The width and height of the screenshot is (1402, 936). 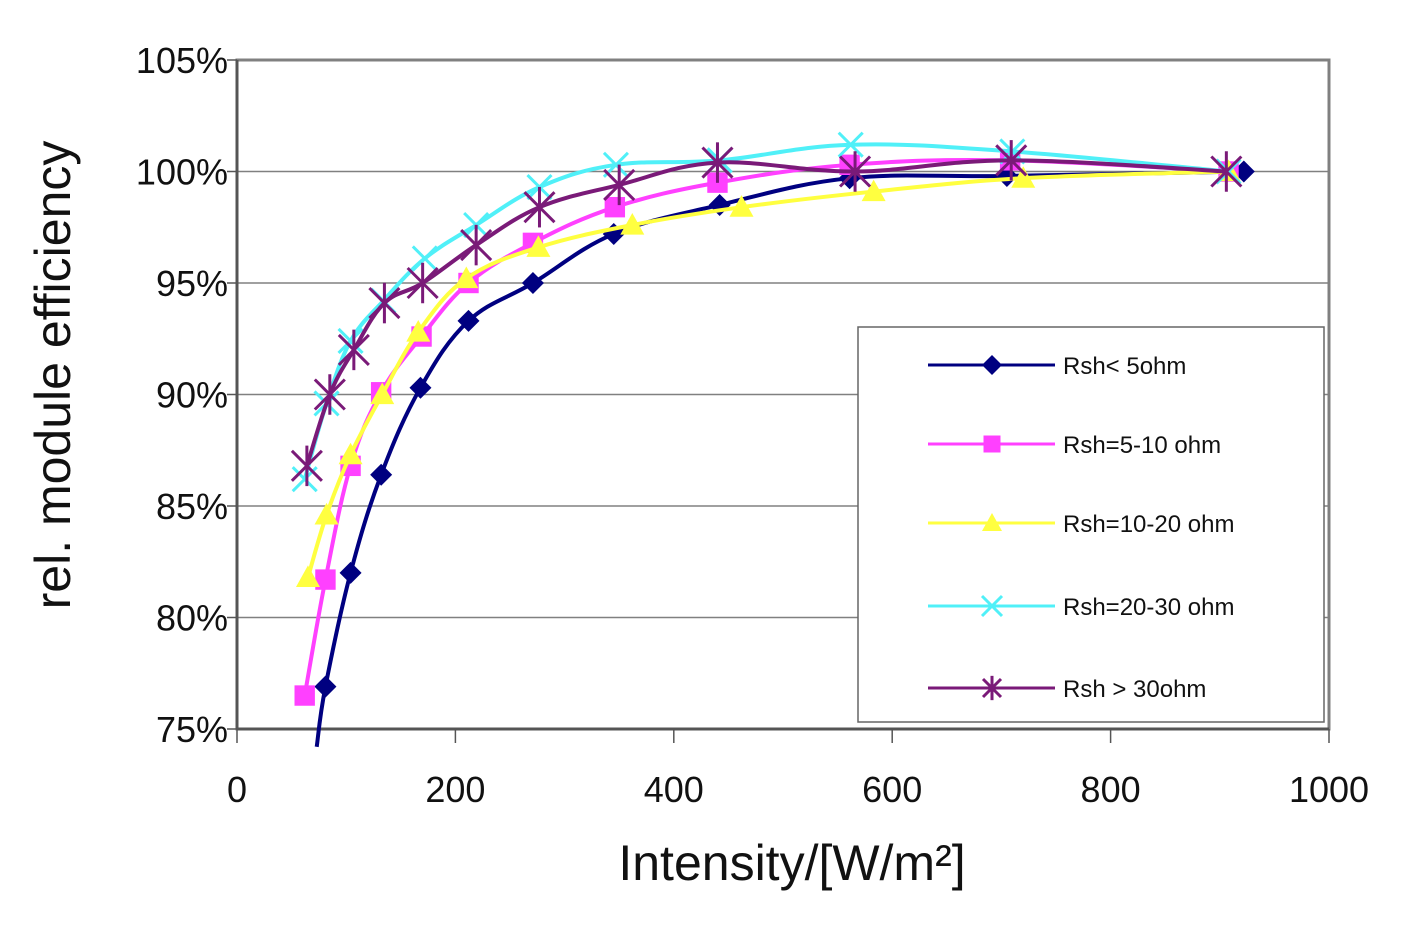 What do you see at coordinates (192, 395) in the screenshot?
I see `y-tick-label: 90%` at bounding box center [192, 395].